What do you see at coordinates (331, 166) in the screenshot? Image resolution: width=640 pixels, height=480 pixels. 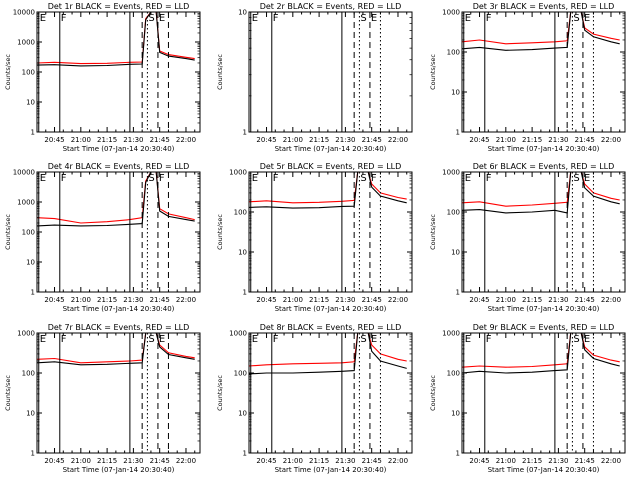 I see `chart-title: Det 5r BLACK = Events, RED = LLD` at bounding box center [331, 166].